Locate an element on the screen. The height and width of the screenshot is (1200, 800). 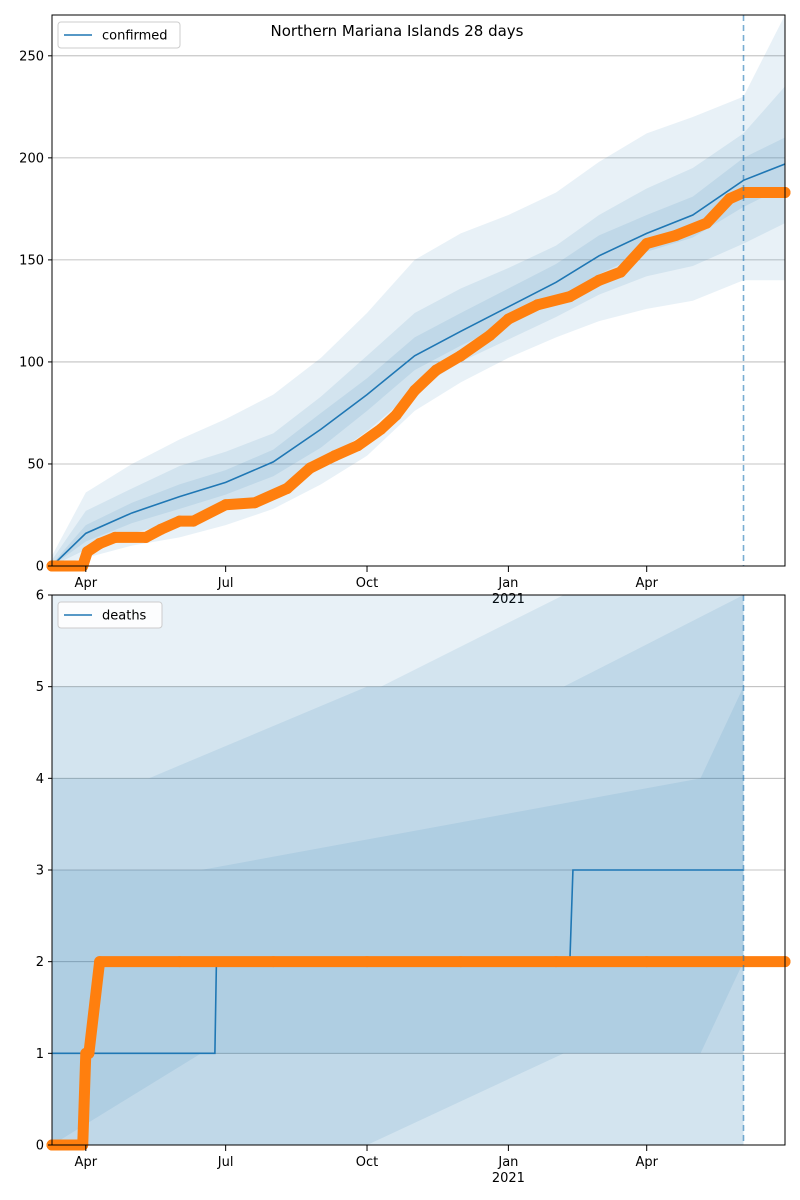
y-tick-label: 100 is located at coordinates (31, 362).